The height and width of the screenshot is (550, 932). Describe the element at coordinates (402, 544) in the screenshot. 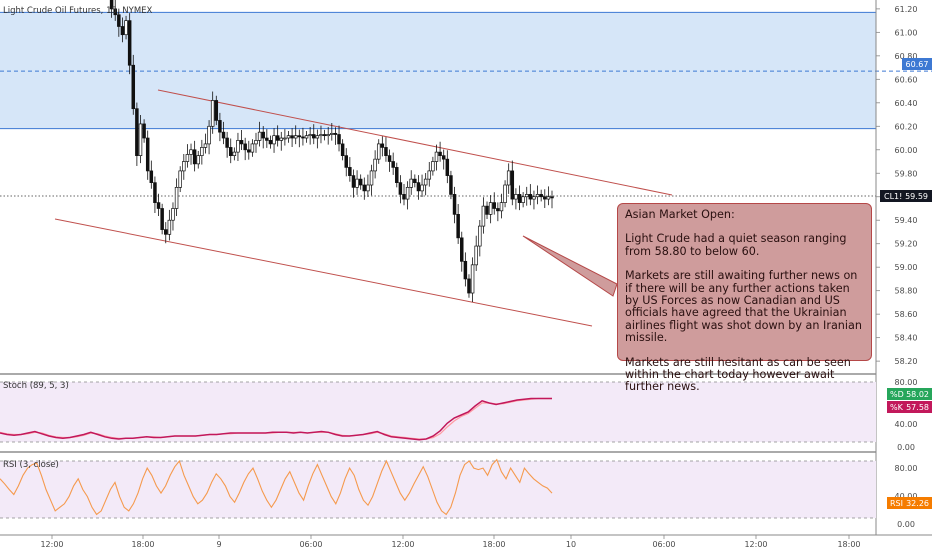

I see `time-tick-label: 12:00` at that location.